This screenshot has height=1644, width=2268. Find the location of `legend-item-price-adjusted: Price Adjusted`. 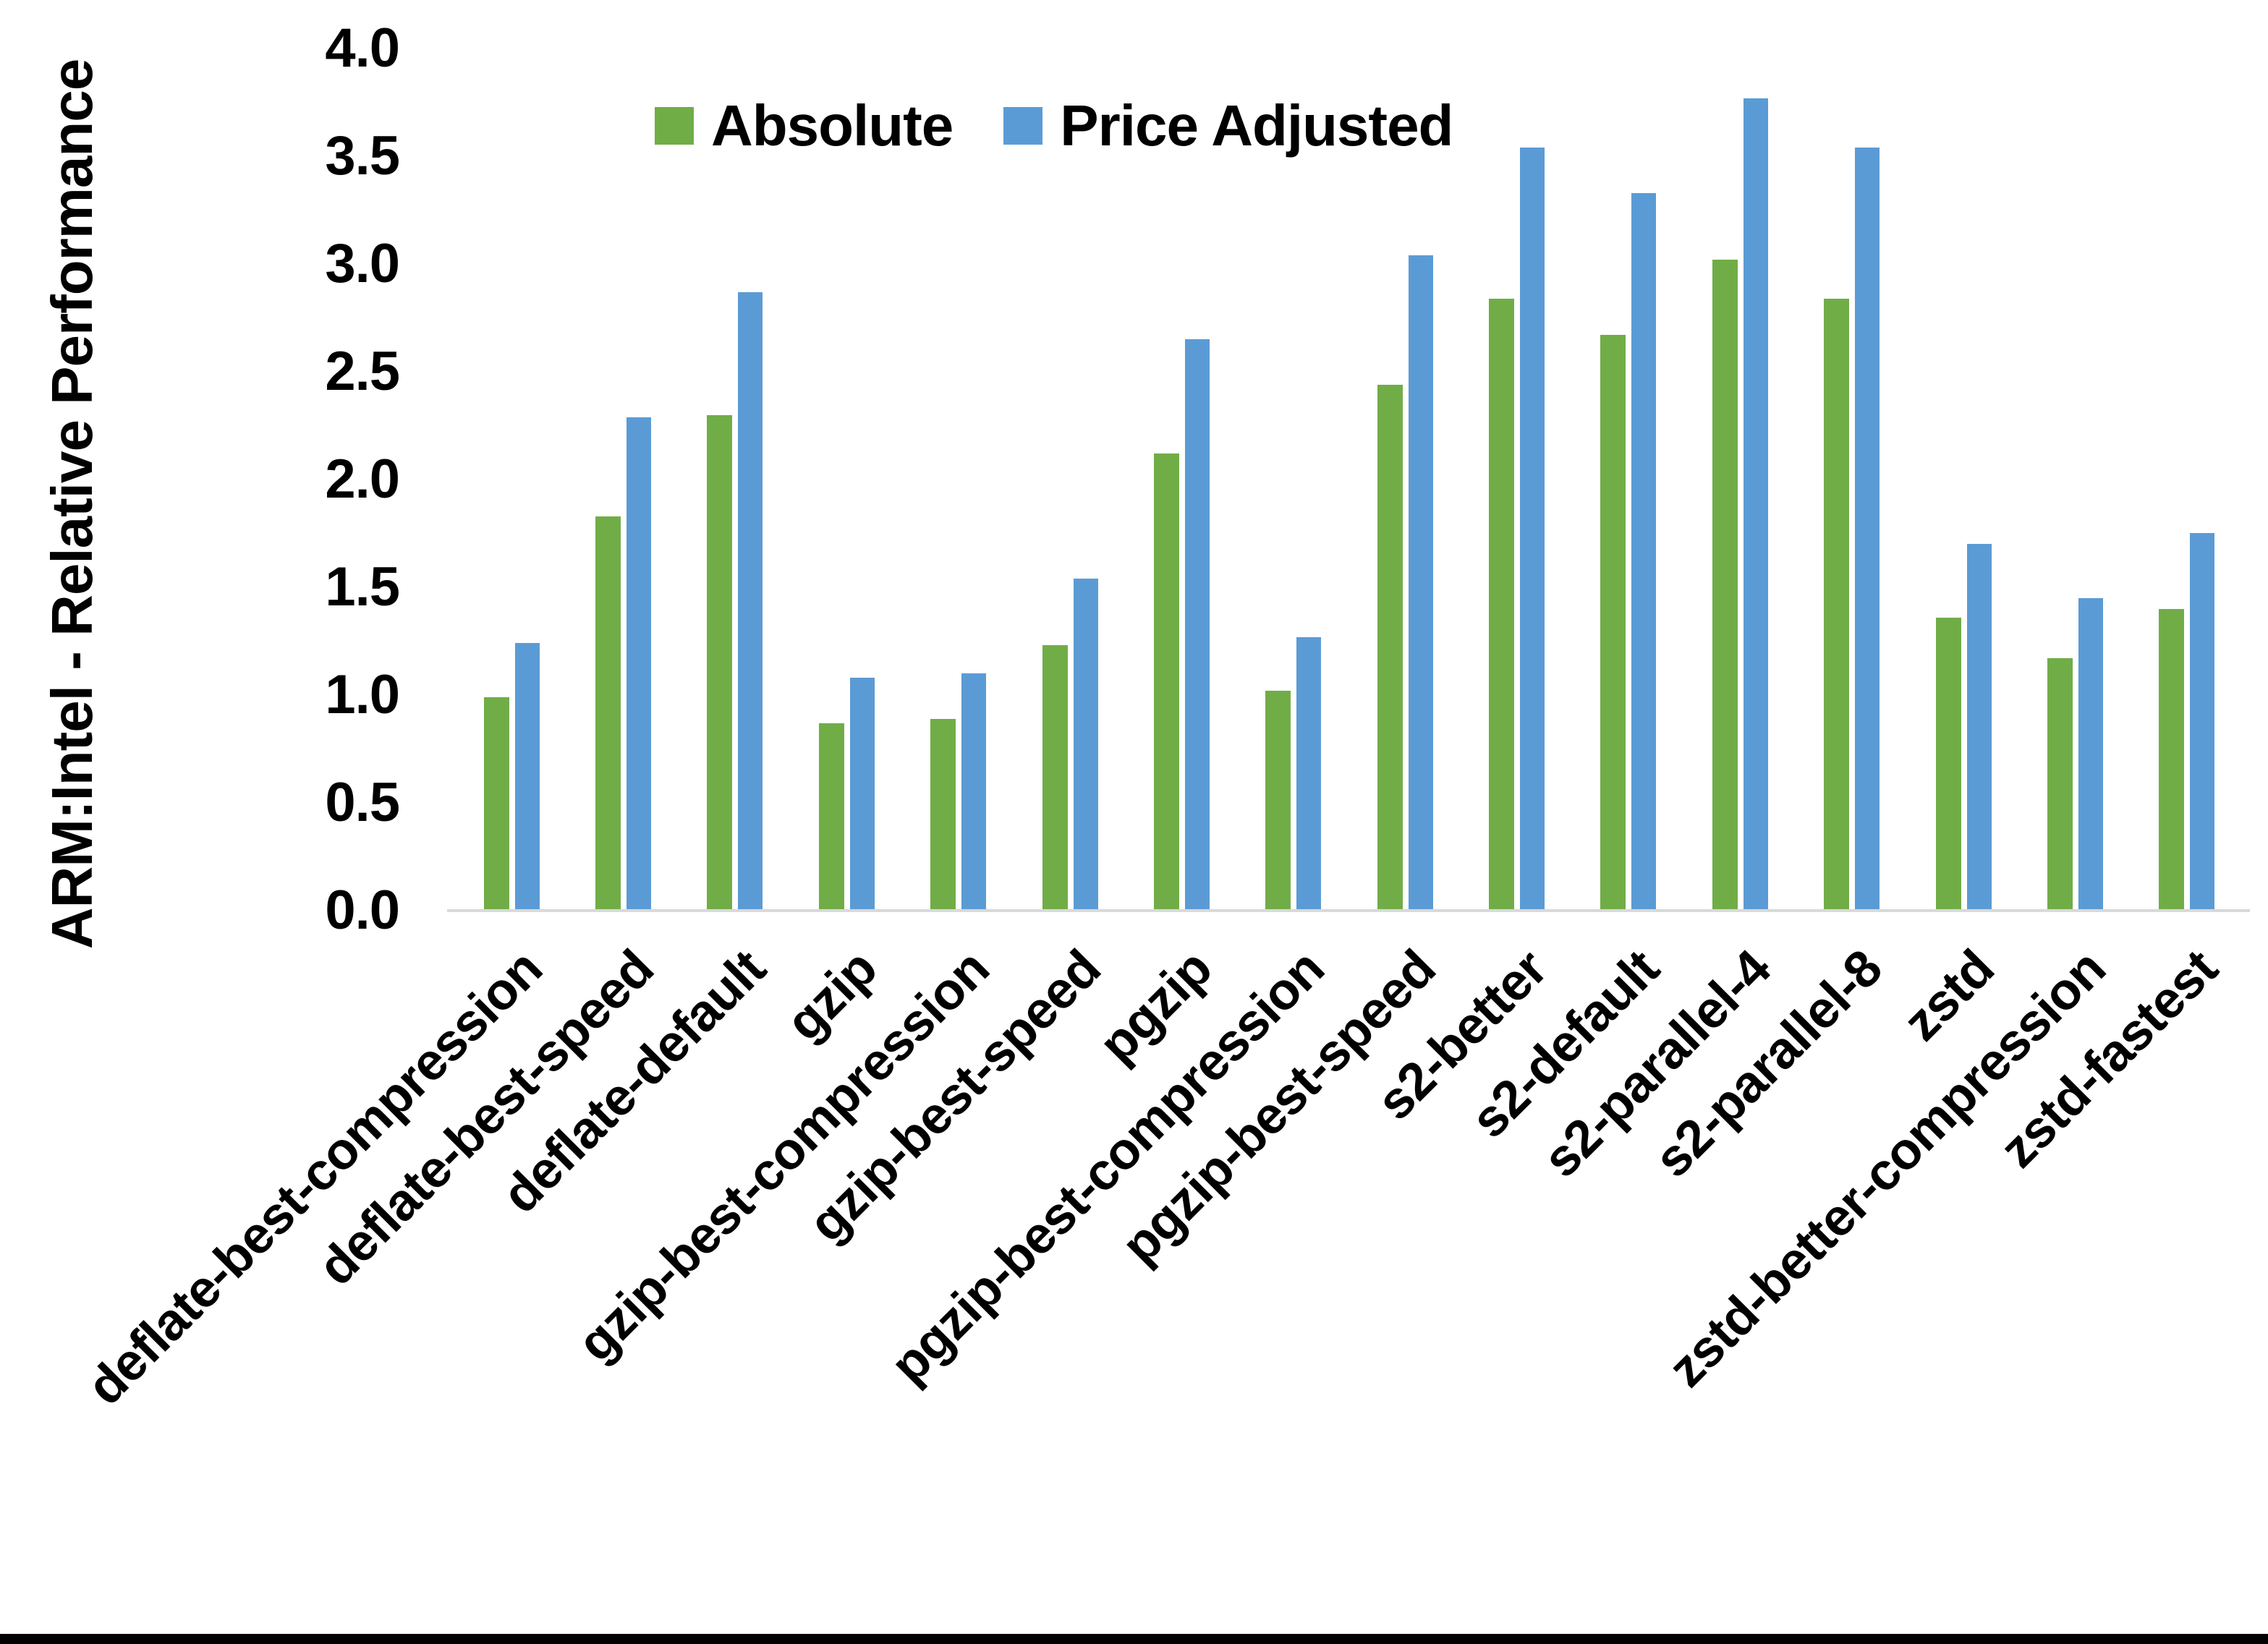

legend-item-price-adjusted: Price Adjusted is located at coordinates (1228, 126).